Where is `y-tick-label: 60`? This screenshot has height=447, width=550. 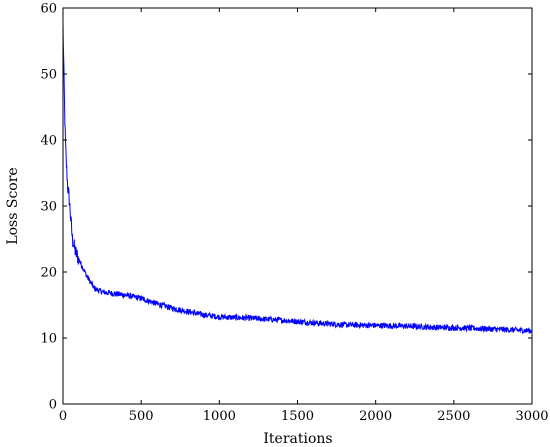
y-tick-label: 60 is located at coordinates (48, 9).